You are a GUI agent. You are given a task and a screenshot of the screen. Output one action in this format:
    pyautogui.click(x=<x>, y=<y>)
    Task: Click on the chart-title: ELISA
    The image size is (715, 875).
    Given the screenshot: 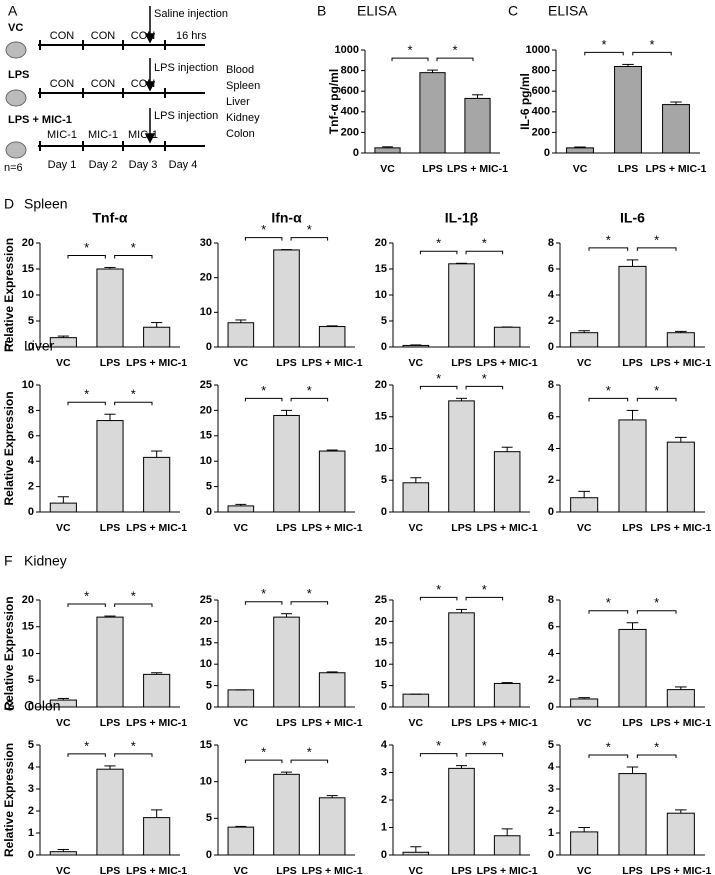 What is the action you would take?
    pyautogui.click(x=568, y=11)
    